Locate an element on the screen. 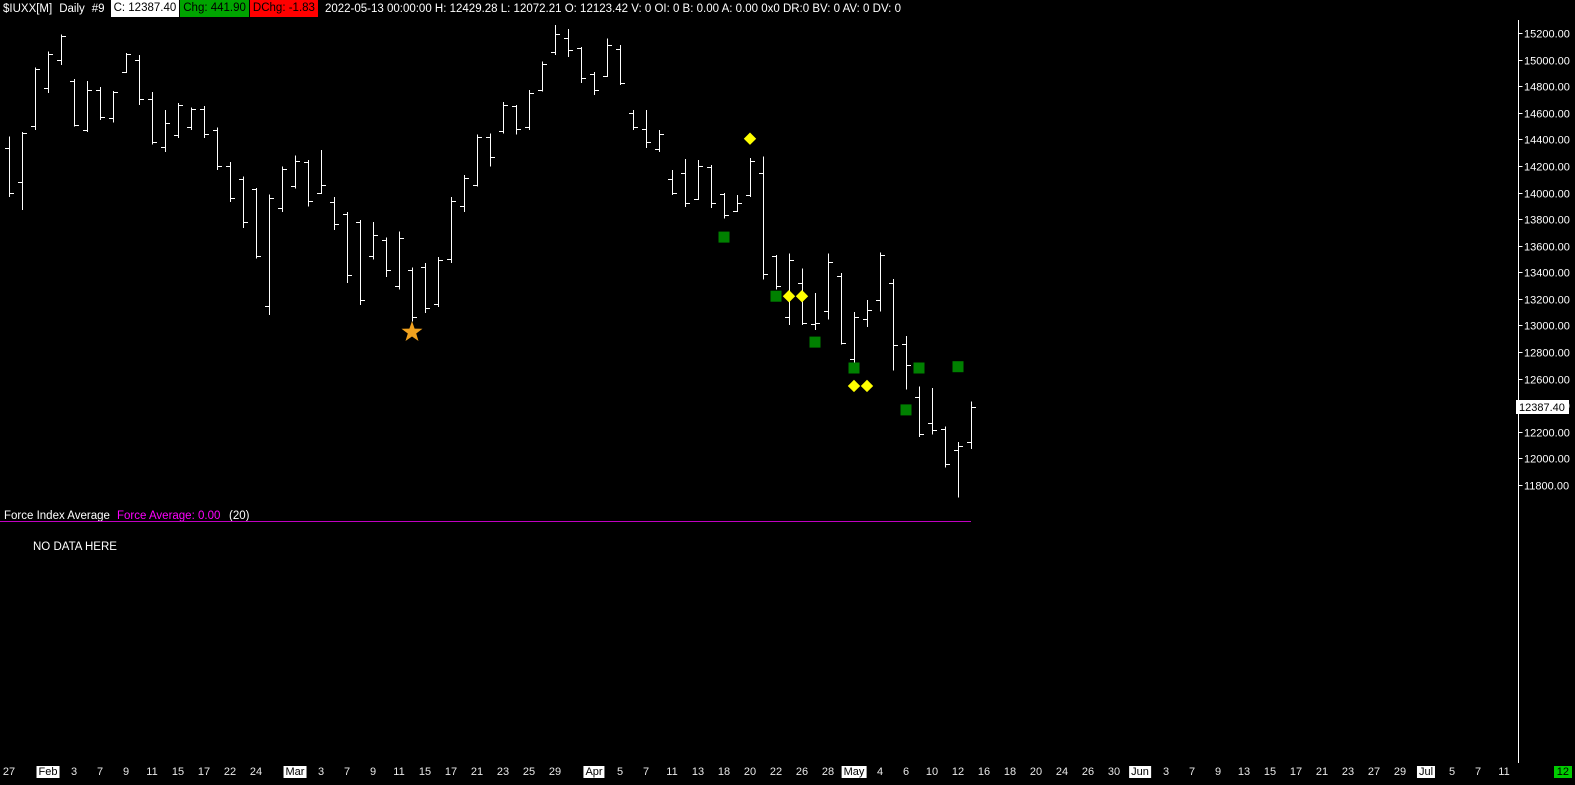  price-tick-label: 13600.00 is located at coordinates (1547, 248).